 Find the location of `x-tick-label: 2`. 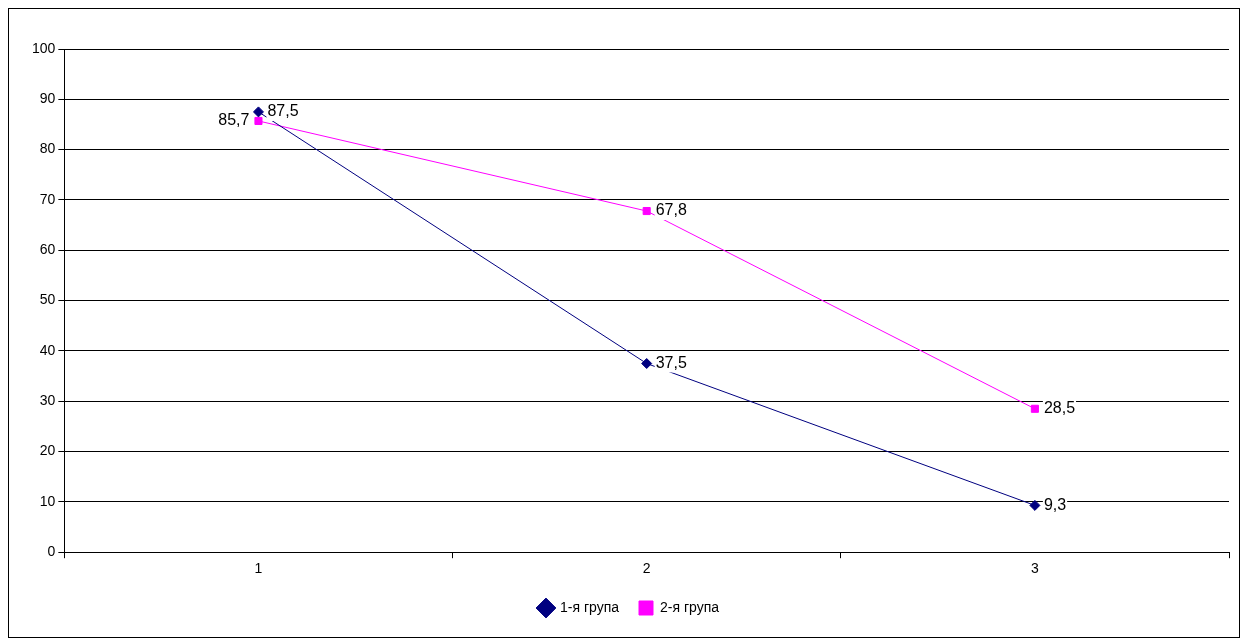

x-tick-label: 2 is located at coordinates (646, 568).